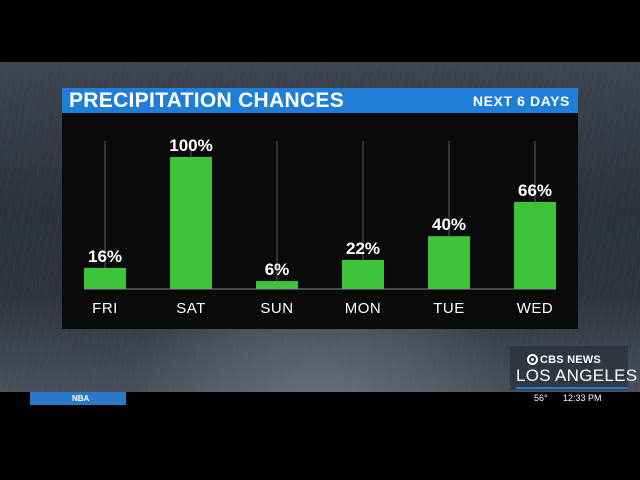 This screenshot has width=640, height=480. Describe the element at coordinates (449, 224) in the screenshot. I see `value-label: 40%` at that location.